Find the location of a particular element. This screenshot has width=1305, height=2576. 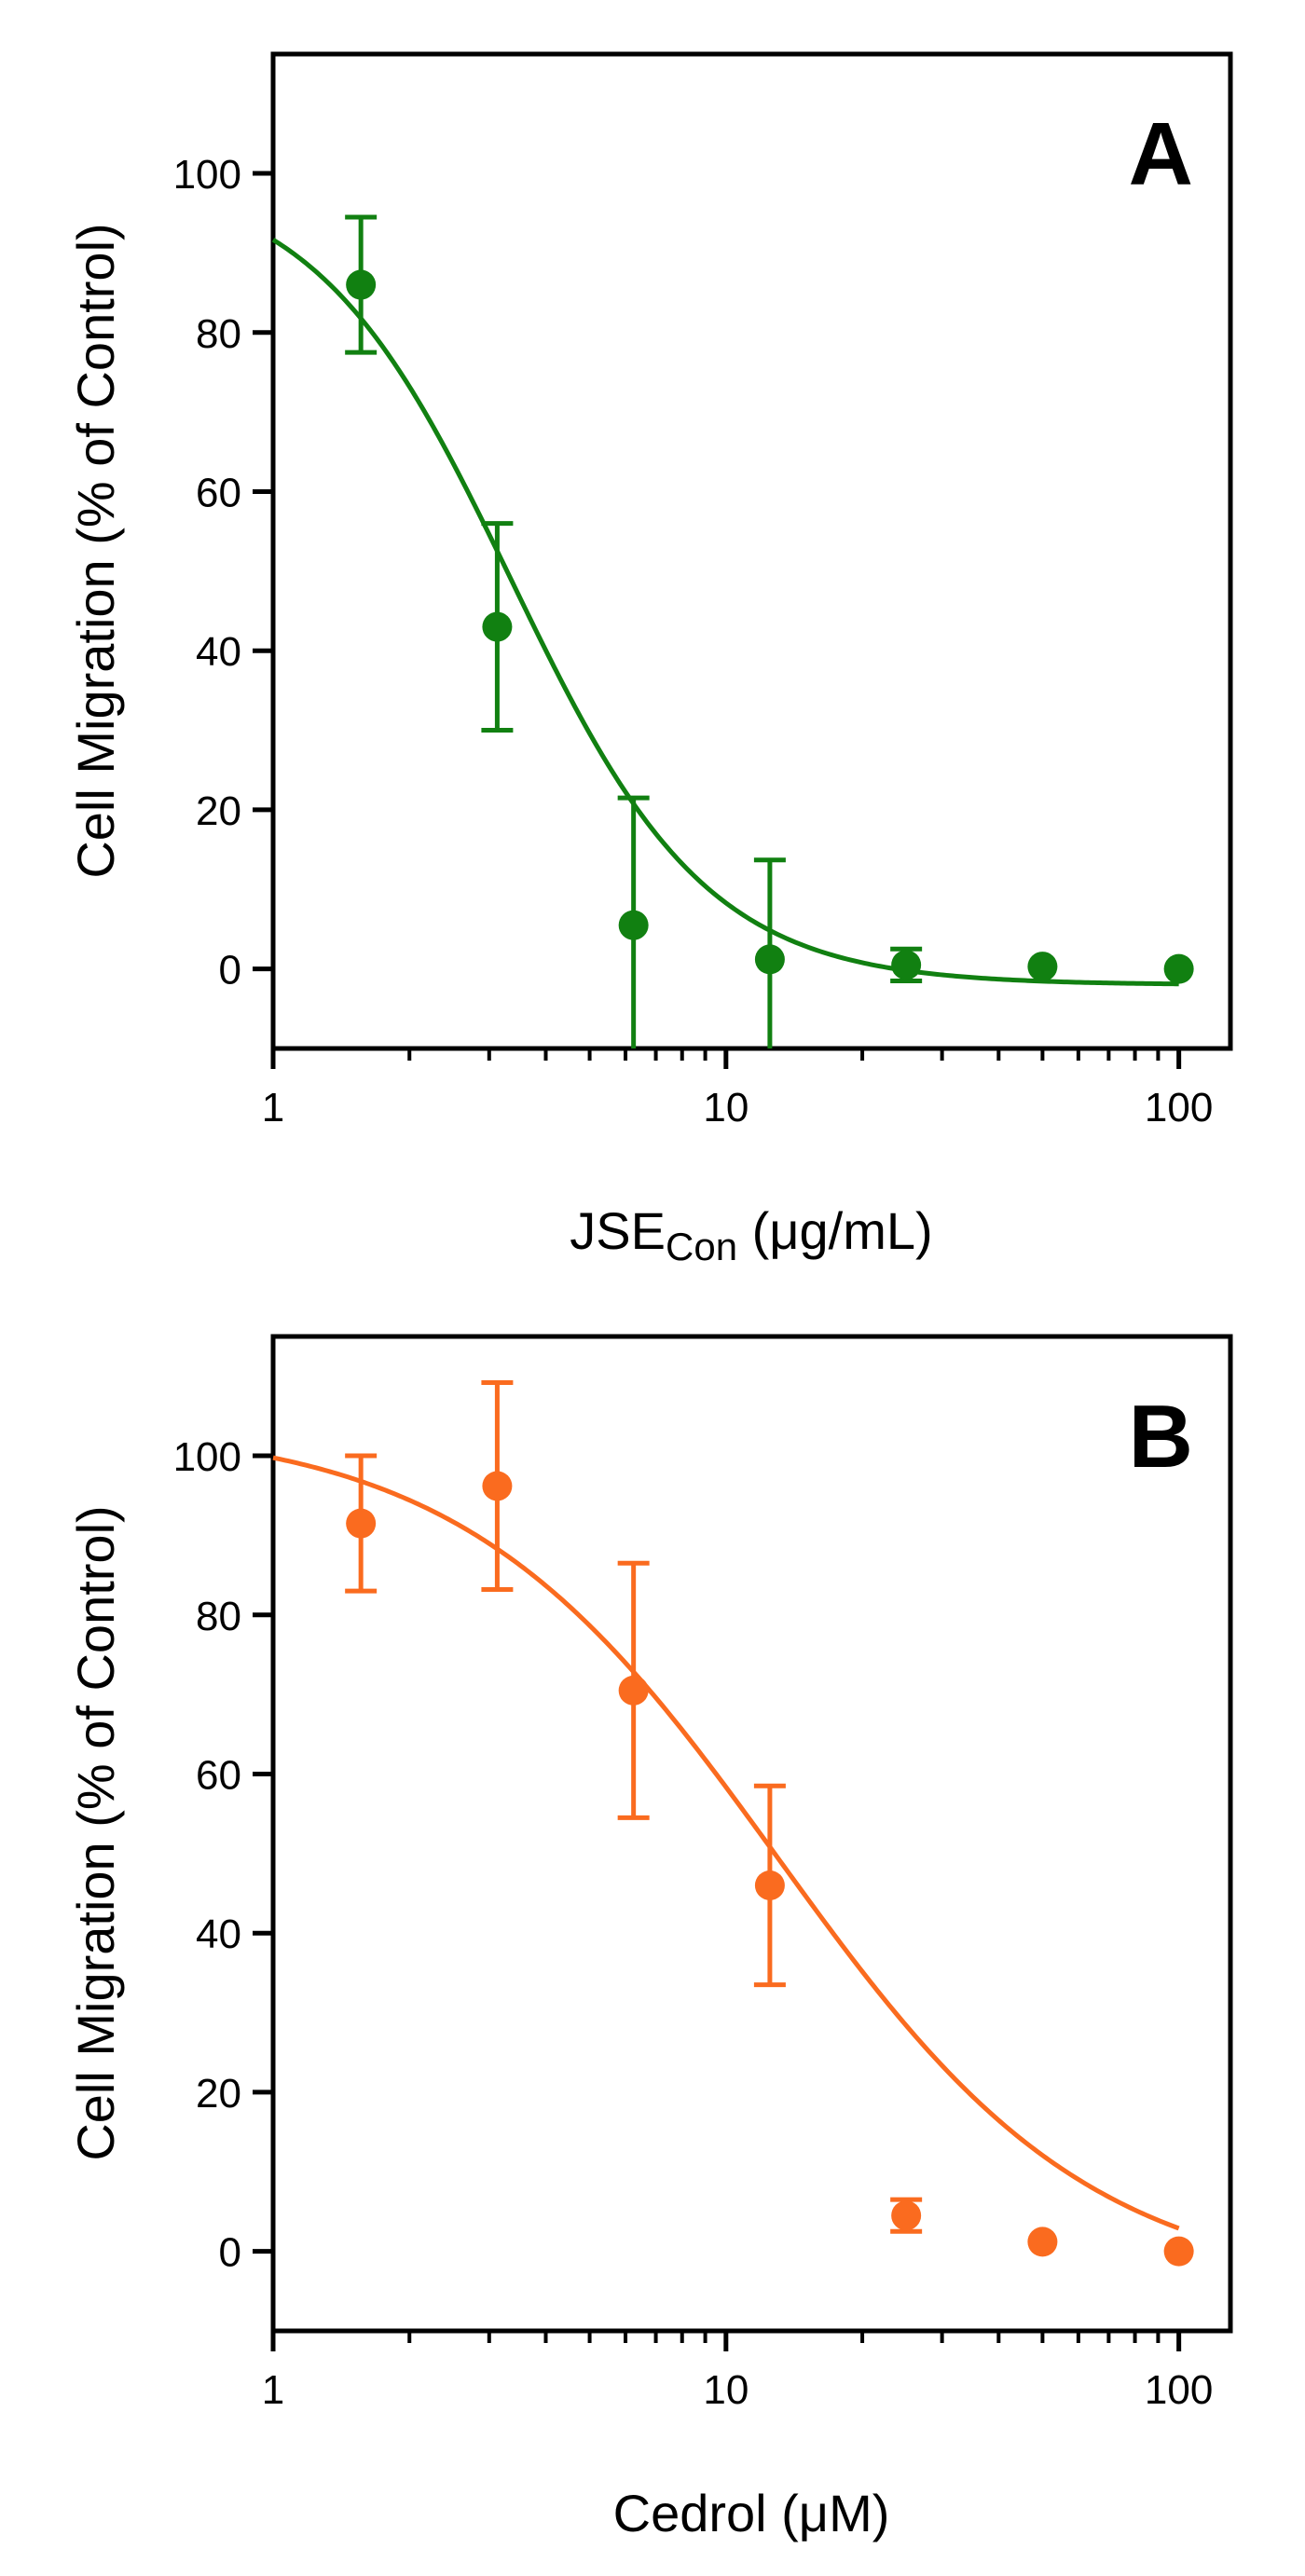

panel-b-x-minor-ticks is located at coordinates (784, 2337).